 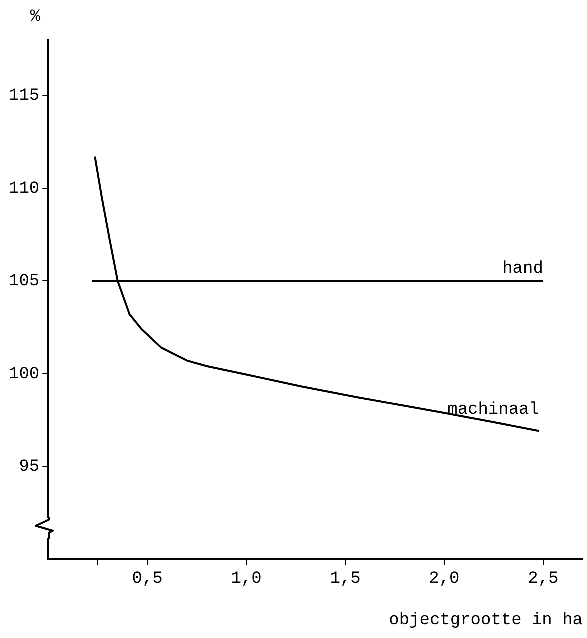 What do you see at coordinates (523, 270) in the screenshot?
I see `series-label: hand` at bounding box center [523, 270].